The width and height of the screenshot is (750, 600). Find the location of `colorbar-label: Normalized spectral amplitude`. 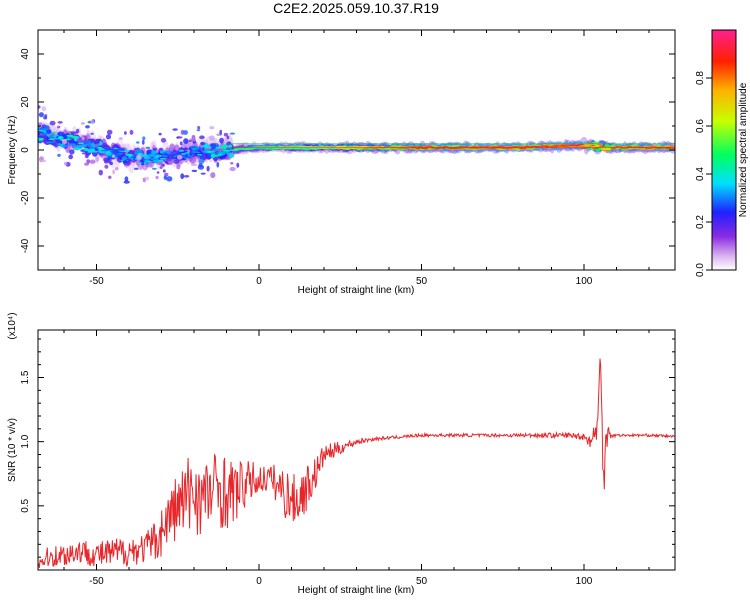

colorbar-label: Normalized spectral amplitude is located at coordinates (743, 149).